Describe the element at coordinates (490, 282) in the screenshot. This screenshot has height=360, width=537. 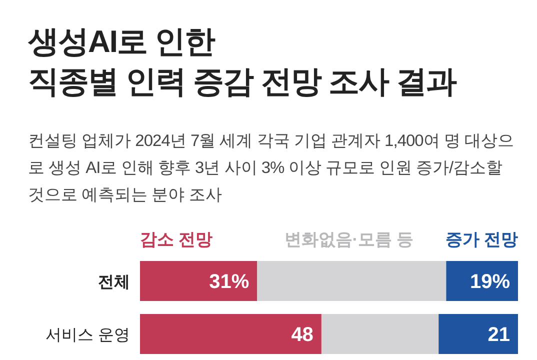
I see `data-label: 19%` at that location.